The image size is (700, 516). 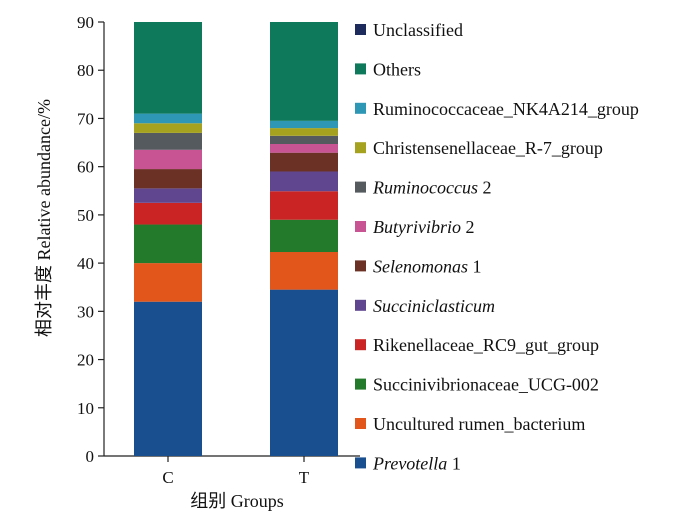 I want to click on legend-item: Ruminococcaceae_NK4A214_group, so click(x=497, y=109).